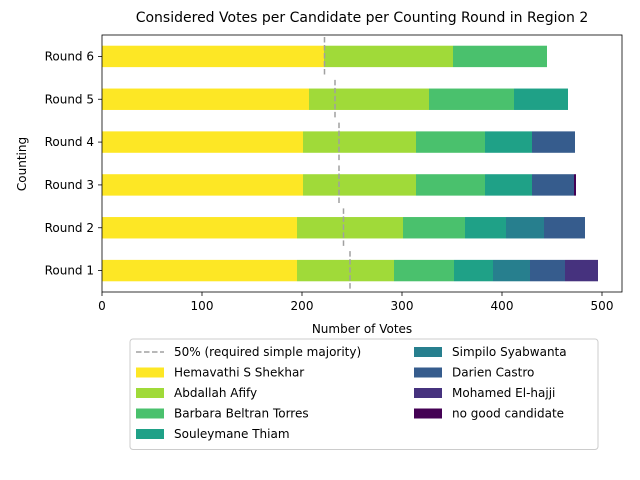  Describe the element at coordinates (69, 271) in the screenshot. I see `y-tick-label: Round 1` at that location.